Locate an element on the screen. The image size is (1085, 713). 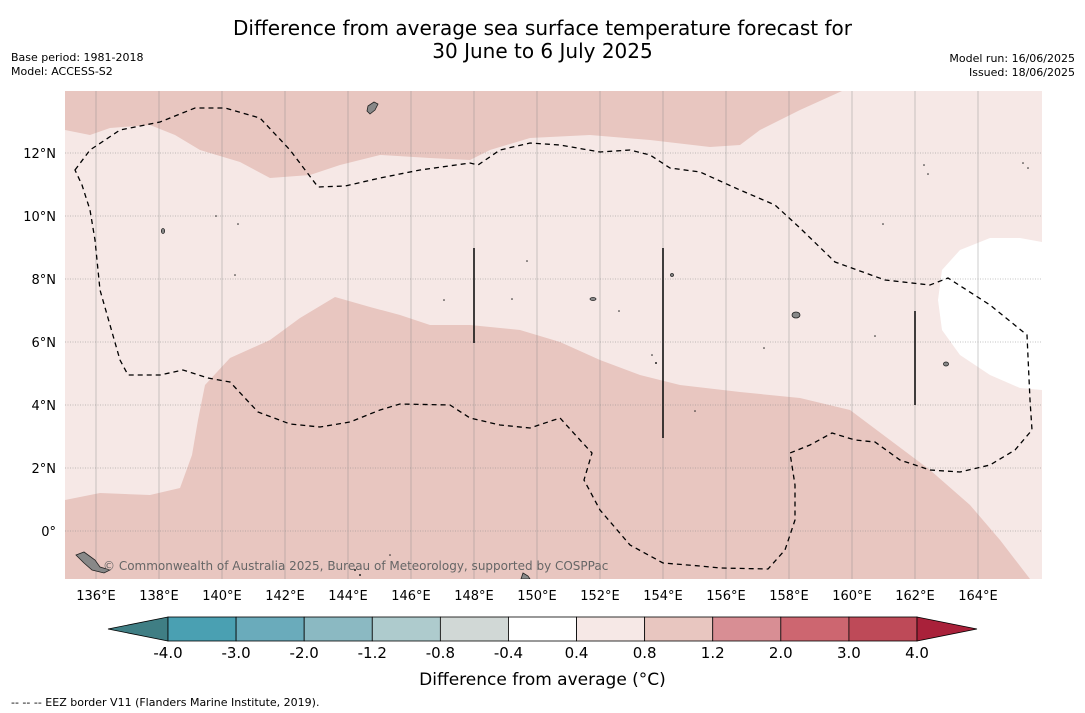
y-tick-label: 12°N is located at coordinates (39, 154).